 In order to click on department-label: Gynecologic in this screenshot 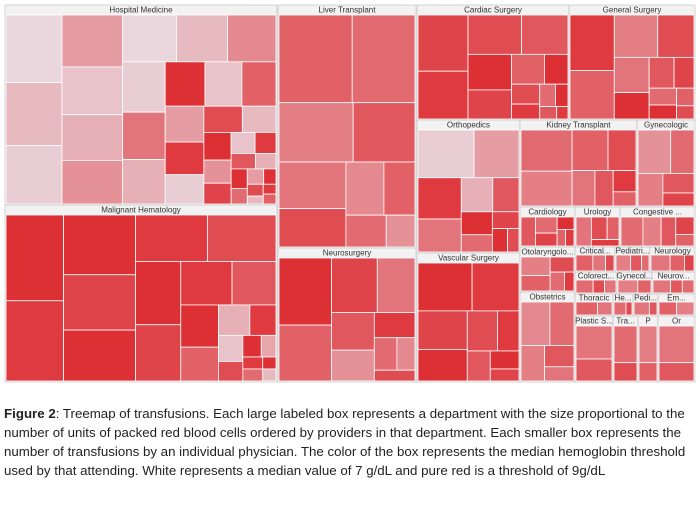, I will do `click(666, 125)`.